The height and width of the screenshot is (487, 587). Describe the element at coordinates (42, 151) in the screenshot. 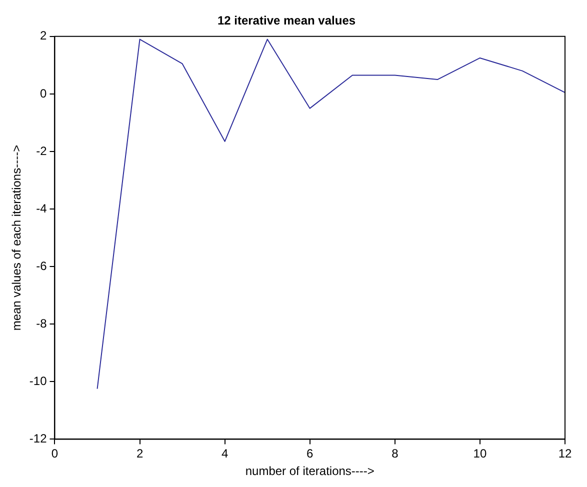

I see `y-tick-label: -2` at that location.